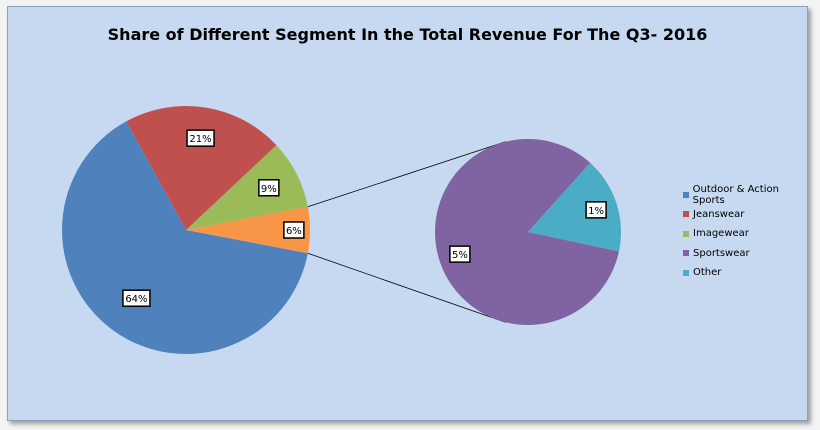 This screenshot has width=820, height=430. I want to click on legend-item-outdoor-action-sports: Outdoor & Action Sports, so click(745, 194).